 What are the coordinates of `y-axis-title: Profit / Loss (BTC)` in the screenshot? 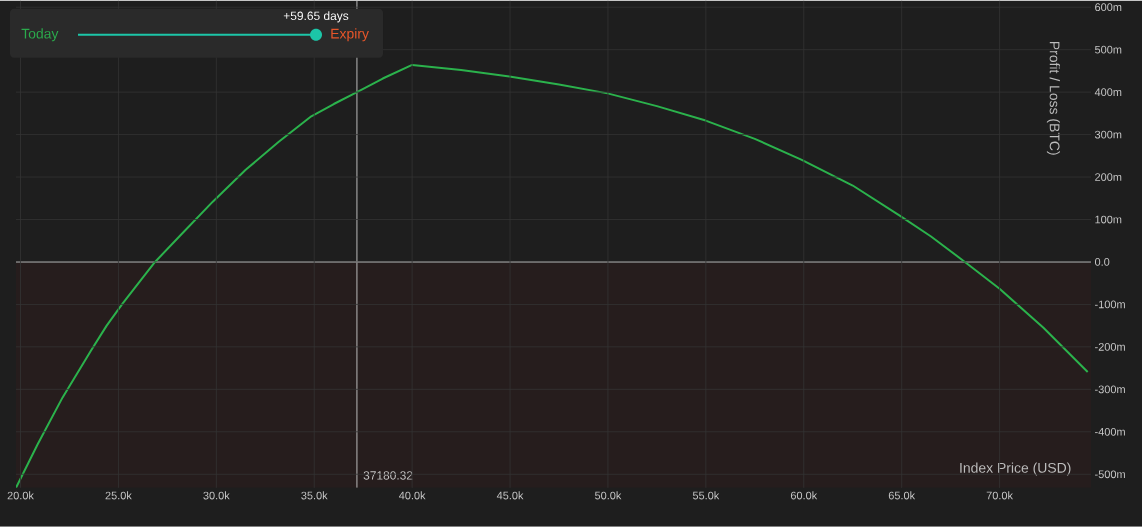 It's located at (1053, 98).